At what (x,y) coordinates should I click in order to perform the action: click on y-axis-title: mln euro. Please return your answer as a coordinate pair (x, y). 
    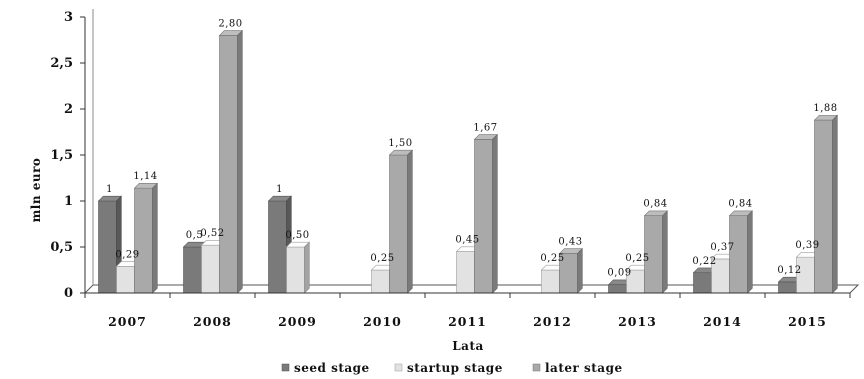
    Looking at the image, I should click on (36, 190).